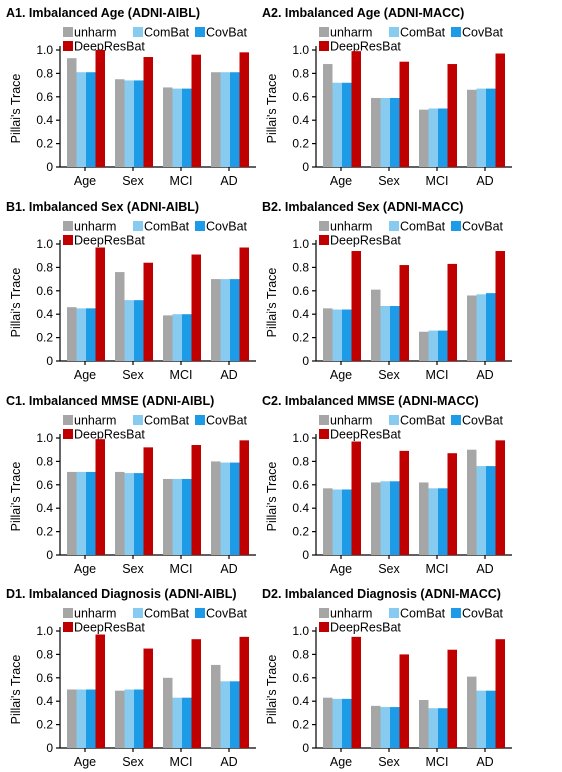 The height and width of the screenshot is (772, 562). I want to click on chart-title: C2. Imbalanced MMSE (ADNI-MACC), so click(370, 401).